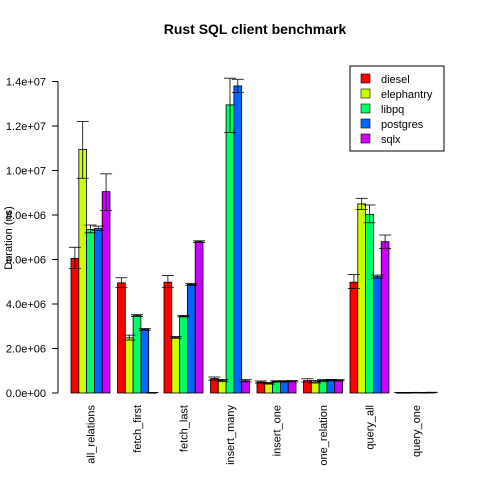  Describe the element at coordinates (26, 172) in the screenshot. I see `y-tick-label: 1.0e+07` at that location.